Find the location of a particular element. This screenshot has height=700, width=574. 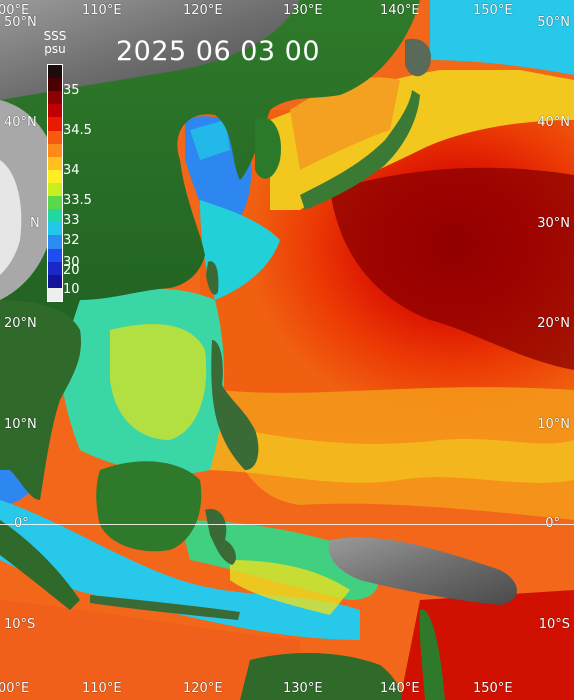

lon-label-top-150e: 150°E is located at coordinates (493, 10).